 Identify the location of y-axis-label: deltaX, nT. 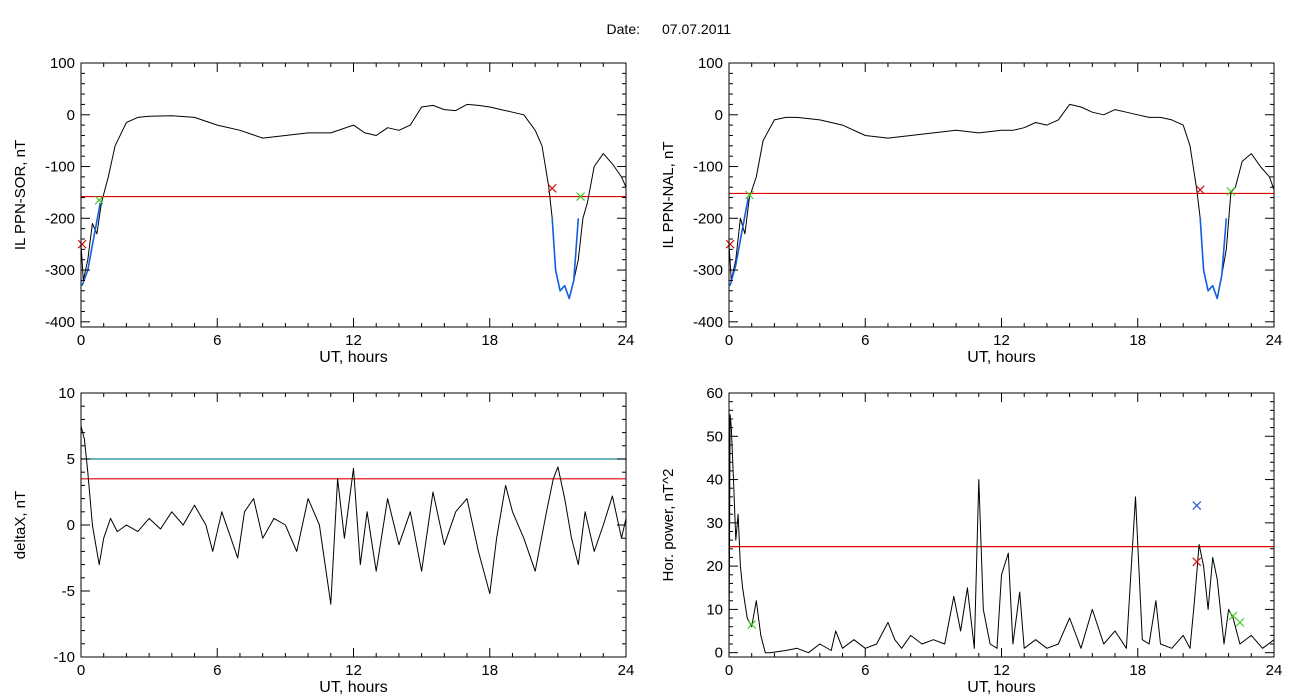
(20, 525).